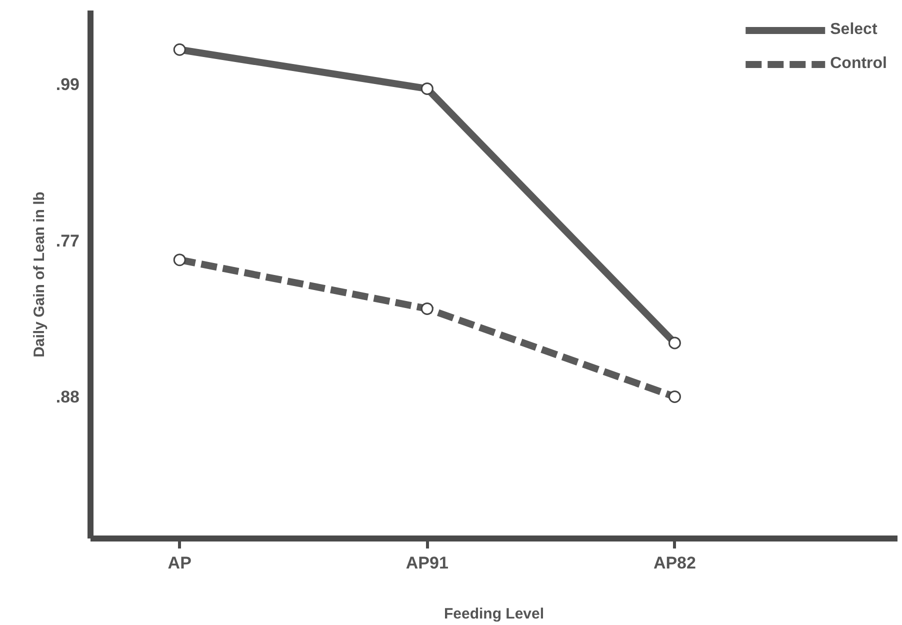  What do you see at coordinates (68, 240) in the screenshot?
I see `text: .77` at bounding box center [68, 240].